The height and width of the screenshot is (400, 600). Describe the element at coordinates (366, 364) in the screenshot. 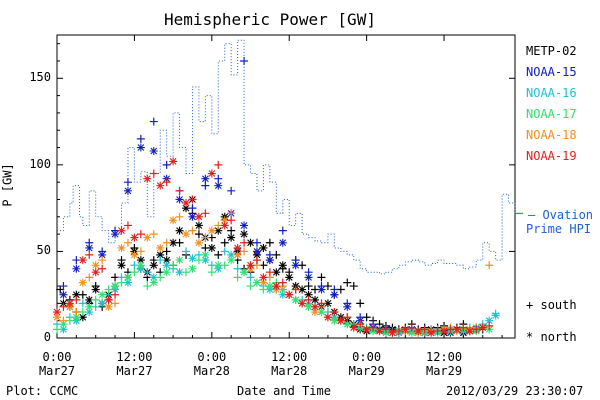

I see `x-tick-label: 0:00 Mar29` at that location.